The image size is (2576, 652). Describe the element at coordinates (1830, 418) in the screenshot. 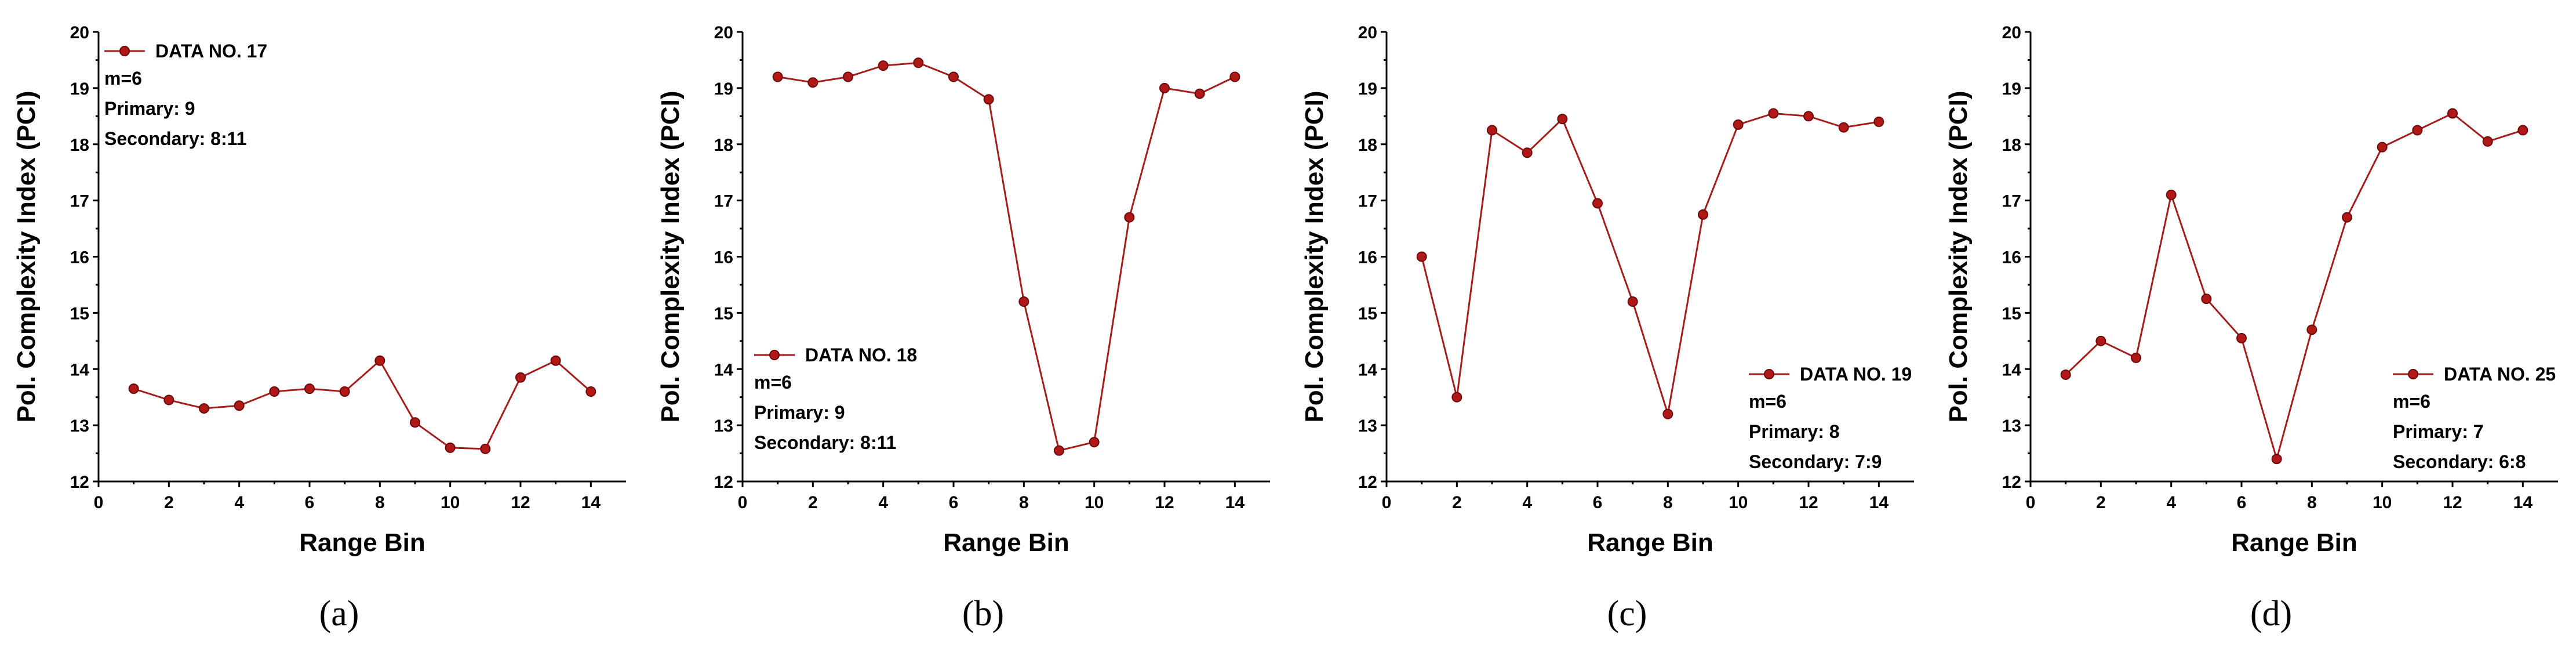

I see `legend: DATA NO. 19 m=6 Primary: 8 Secondary: 7:9` at that location.